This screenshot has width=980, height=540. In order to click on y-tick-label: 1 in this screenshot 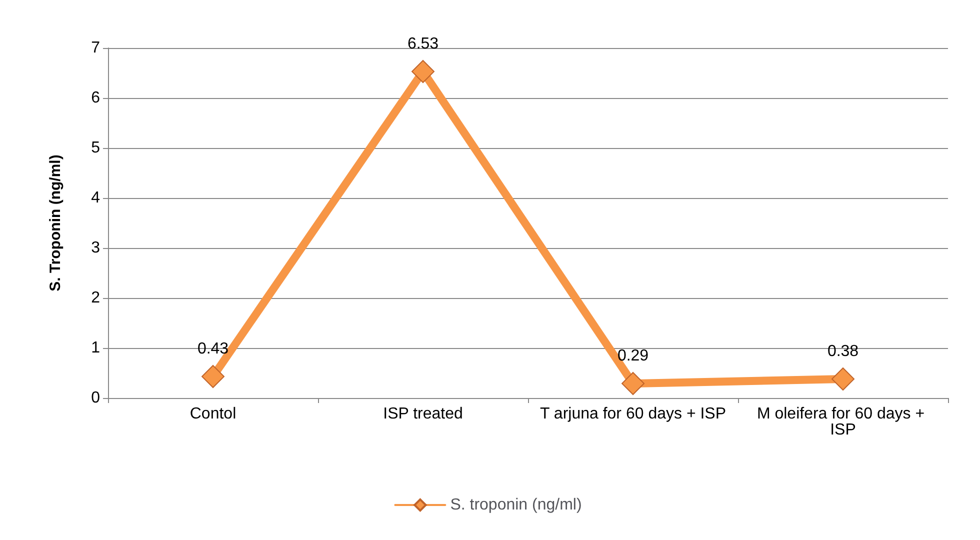, I will do `click(95, 348)`.